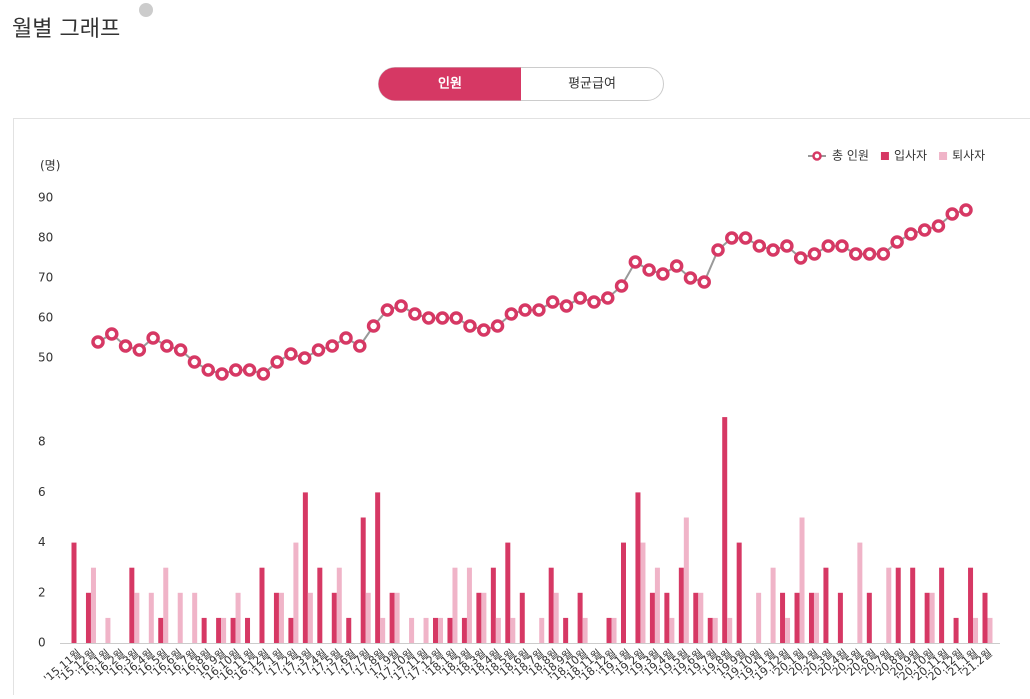 The image size is (1030, 699). Describe the element at coordinates (146, 10) in the screenshot. I see `info-icon` at that location.